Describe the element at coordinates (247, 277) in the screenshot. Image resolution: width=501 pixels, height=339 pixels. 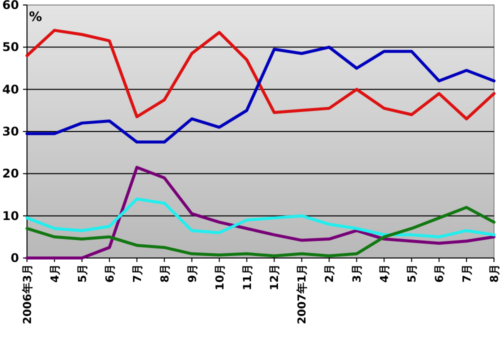
I see `x-tick-label: 11月` at that location.